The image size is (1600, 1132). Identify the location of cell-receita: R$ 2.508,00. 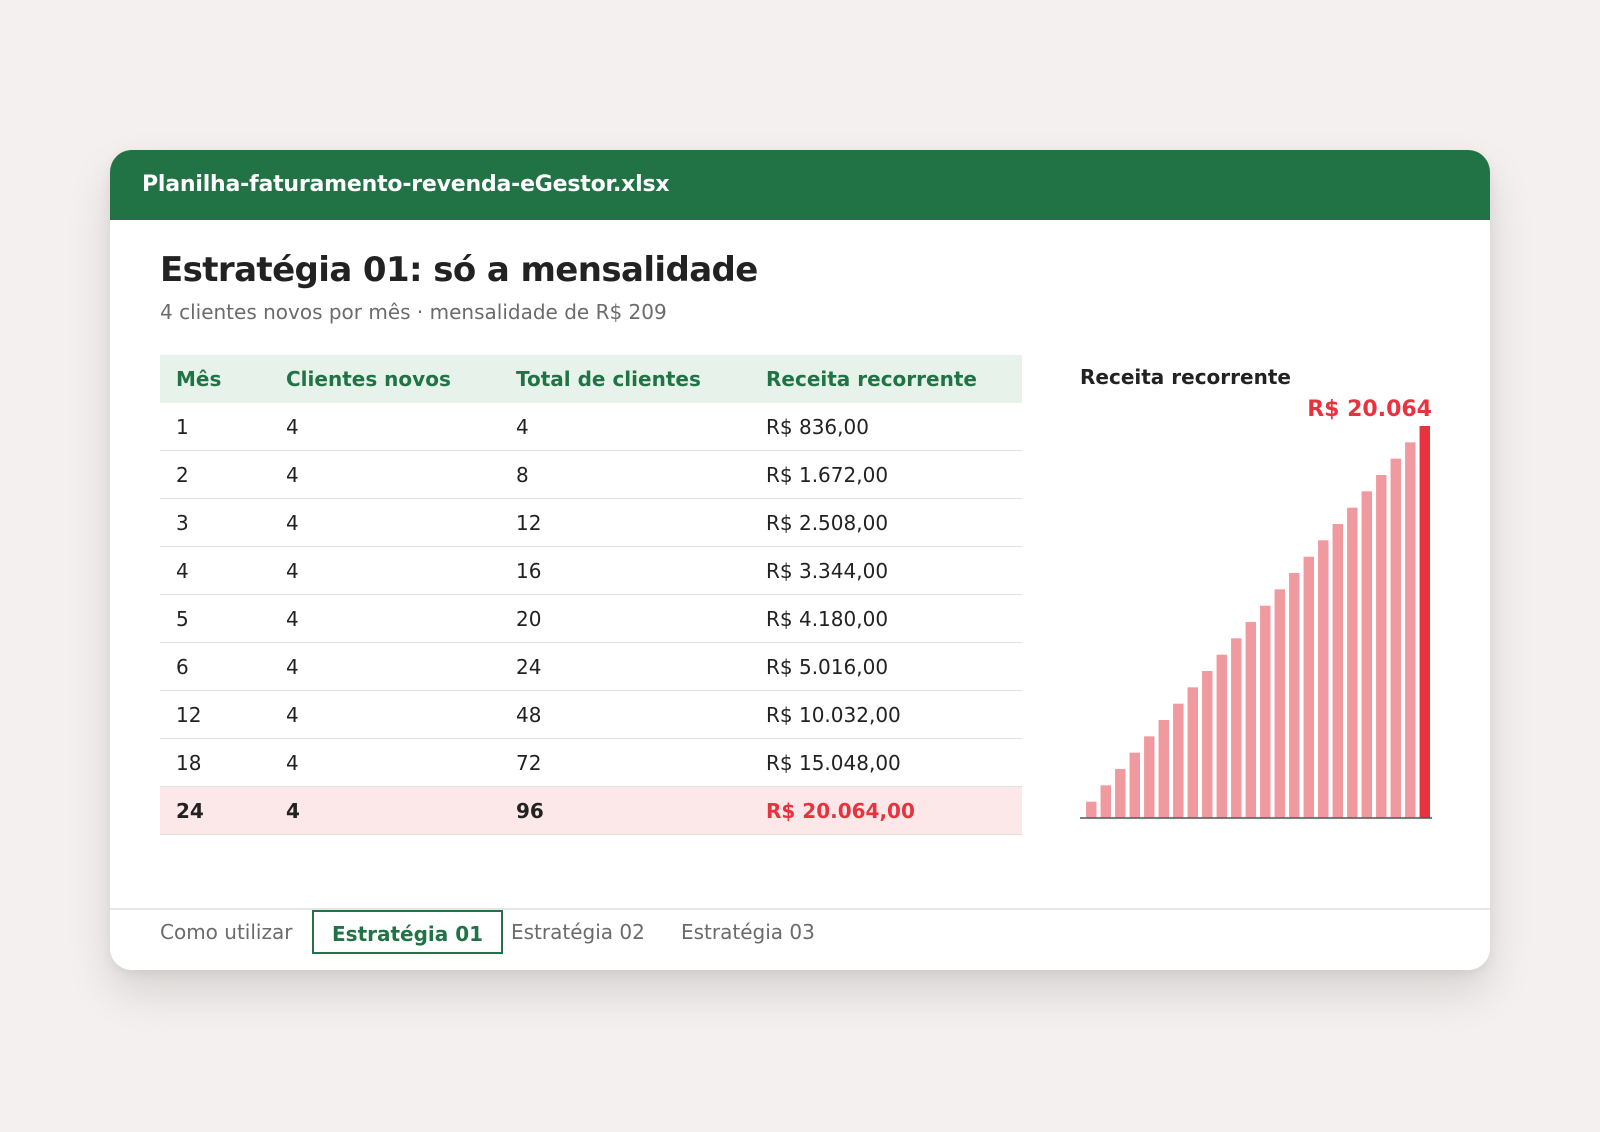
(886, 522).